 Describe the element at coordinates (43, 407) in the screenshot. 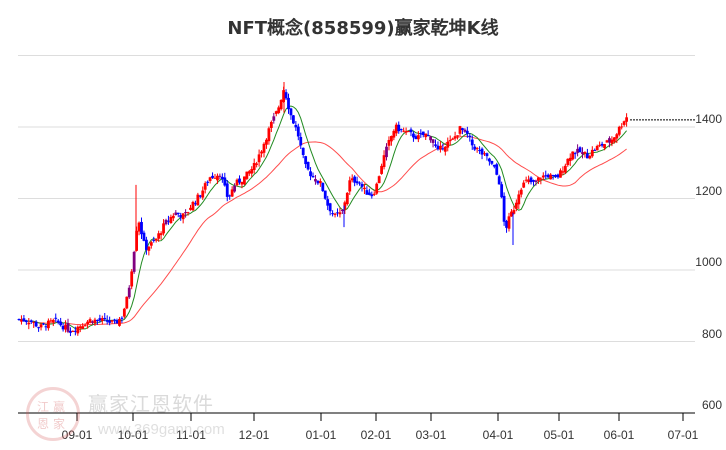

I see `logo-char: 江` at that location.